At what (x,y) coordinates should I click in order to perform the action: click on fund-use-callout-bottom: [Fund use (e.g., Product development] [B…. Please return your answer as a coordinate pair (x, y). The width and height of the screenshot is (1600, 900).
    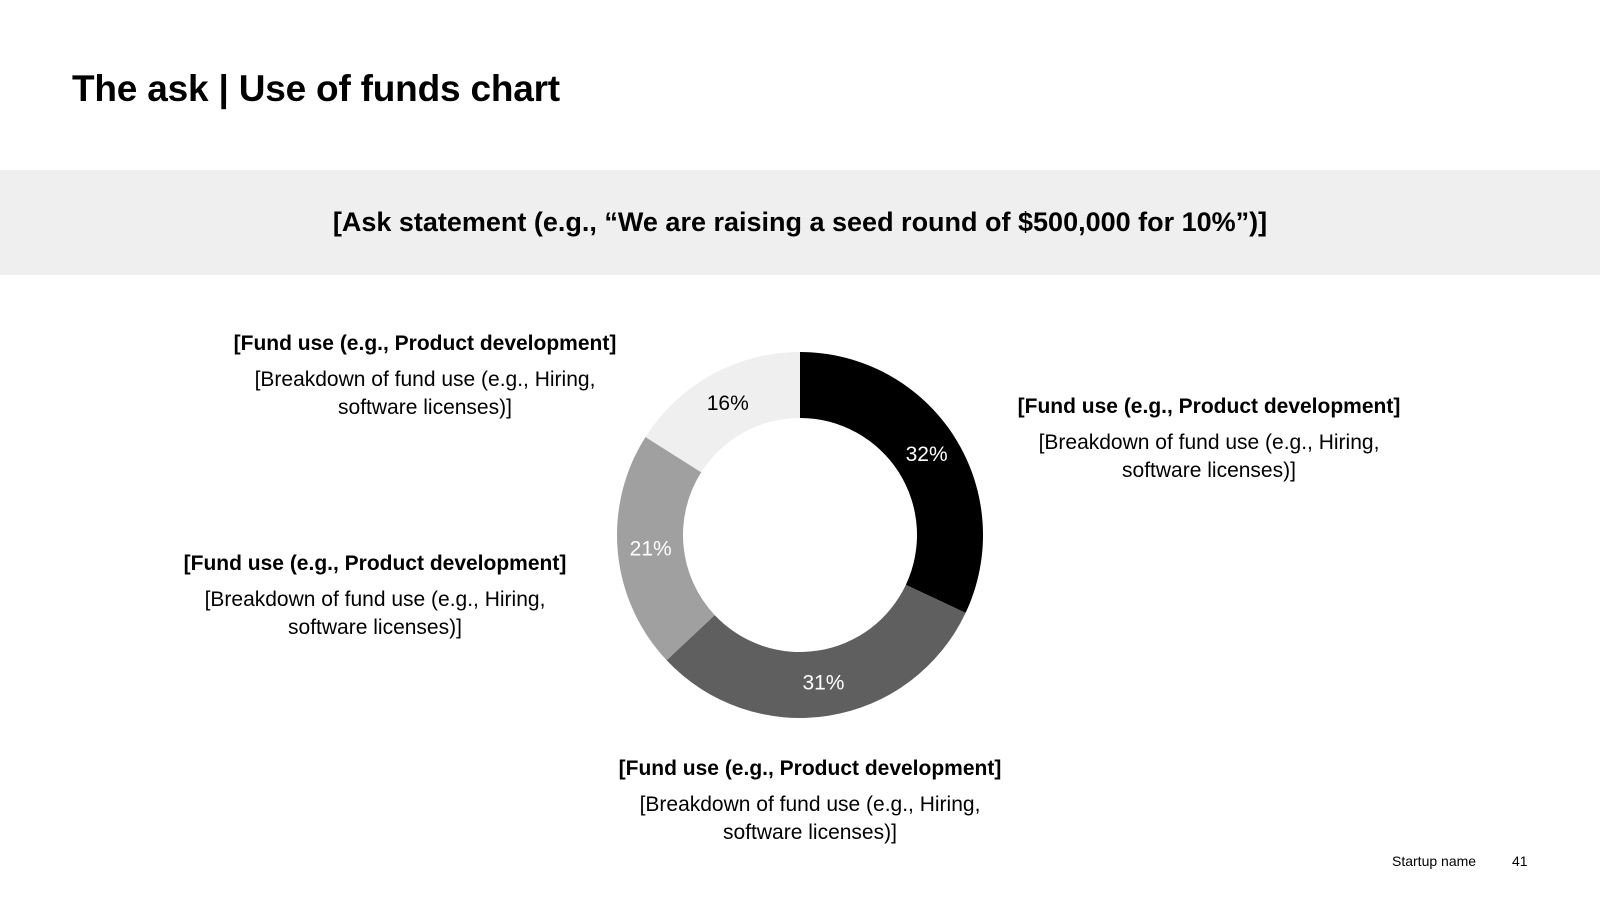
    Looking at the image, I should click on (810, 801).